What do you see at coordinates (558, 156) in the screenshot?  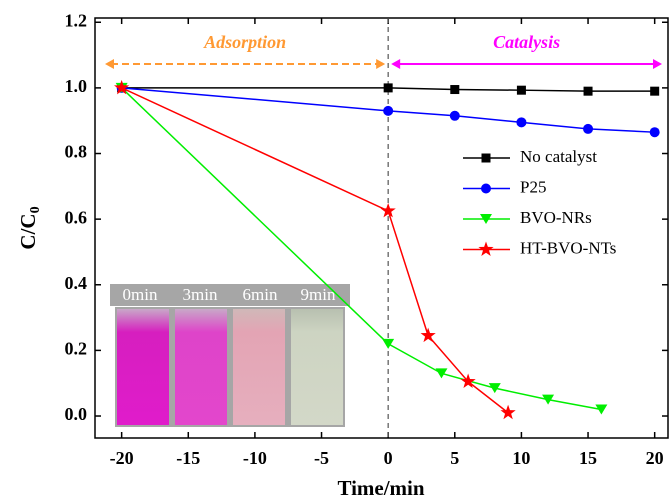 I see `legend-label: No catalyst` at bounding box center [558, 156].